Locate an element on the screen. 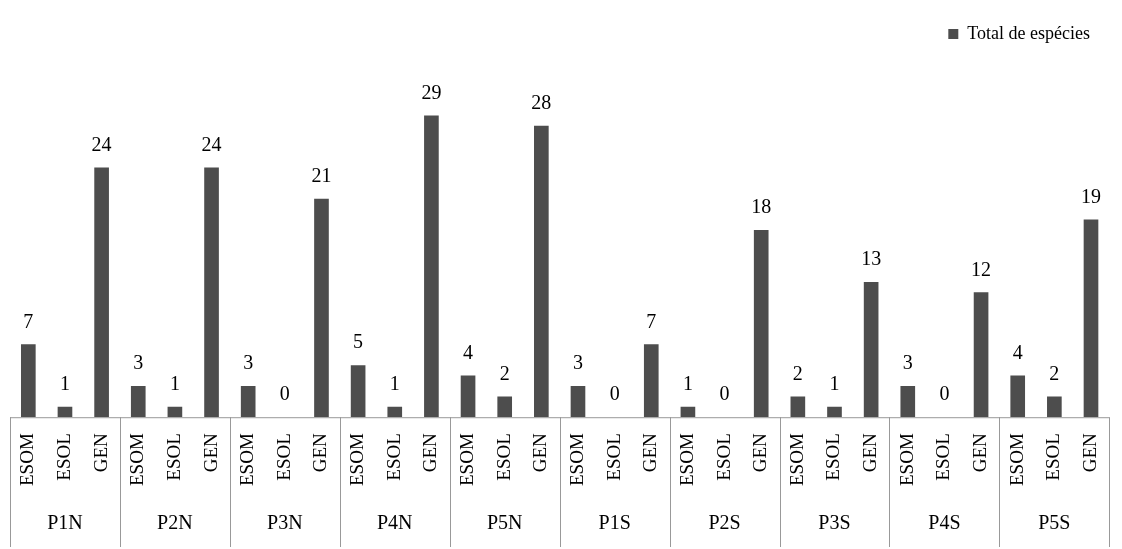 This screenshot has width=1122, height=549. text: P2N is located at coordinates (175, 522).